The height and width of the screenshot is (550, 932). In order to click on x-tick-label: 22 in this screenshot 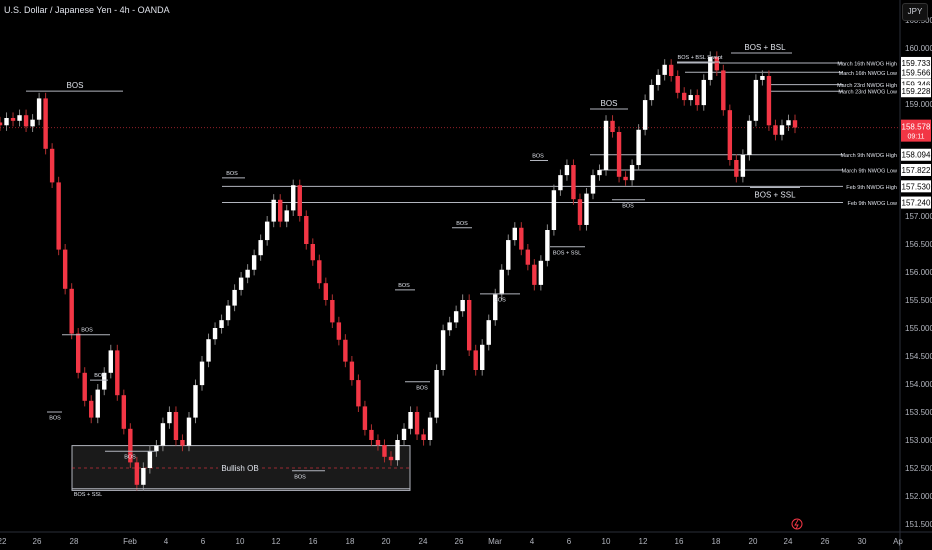, I will do `click(3, 541)`.